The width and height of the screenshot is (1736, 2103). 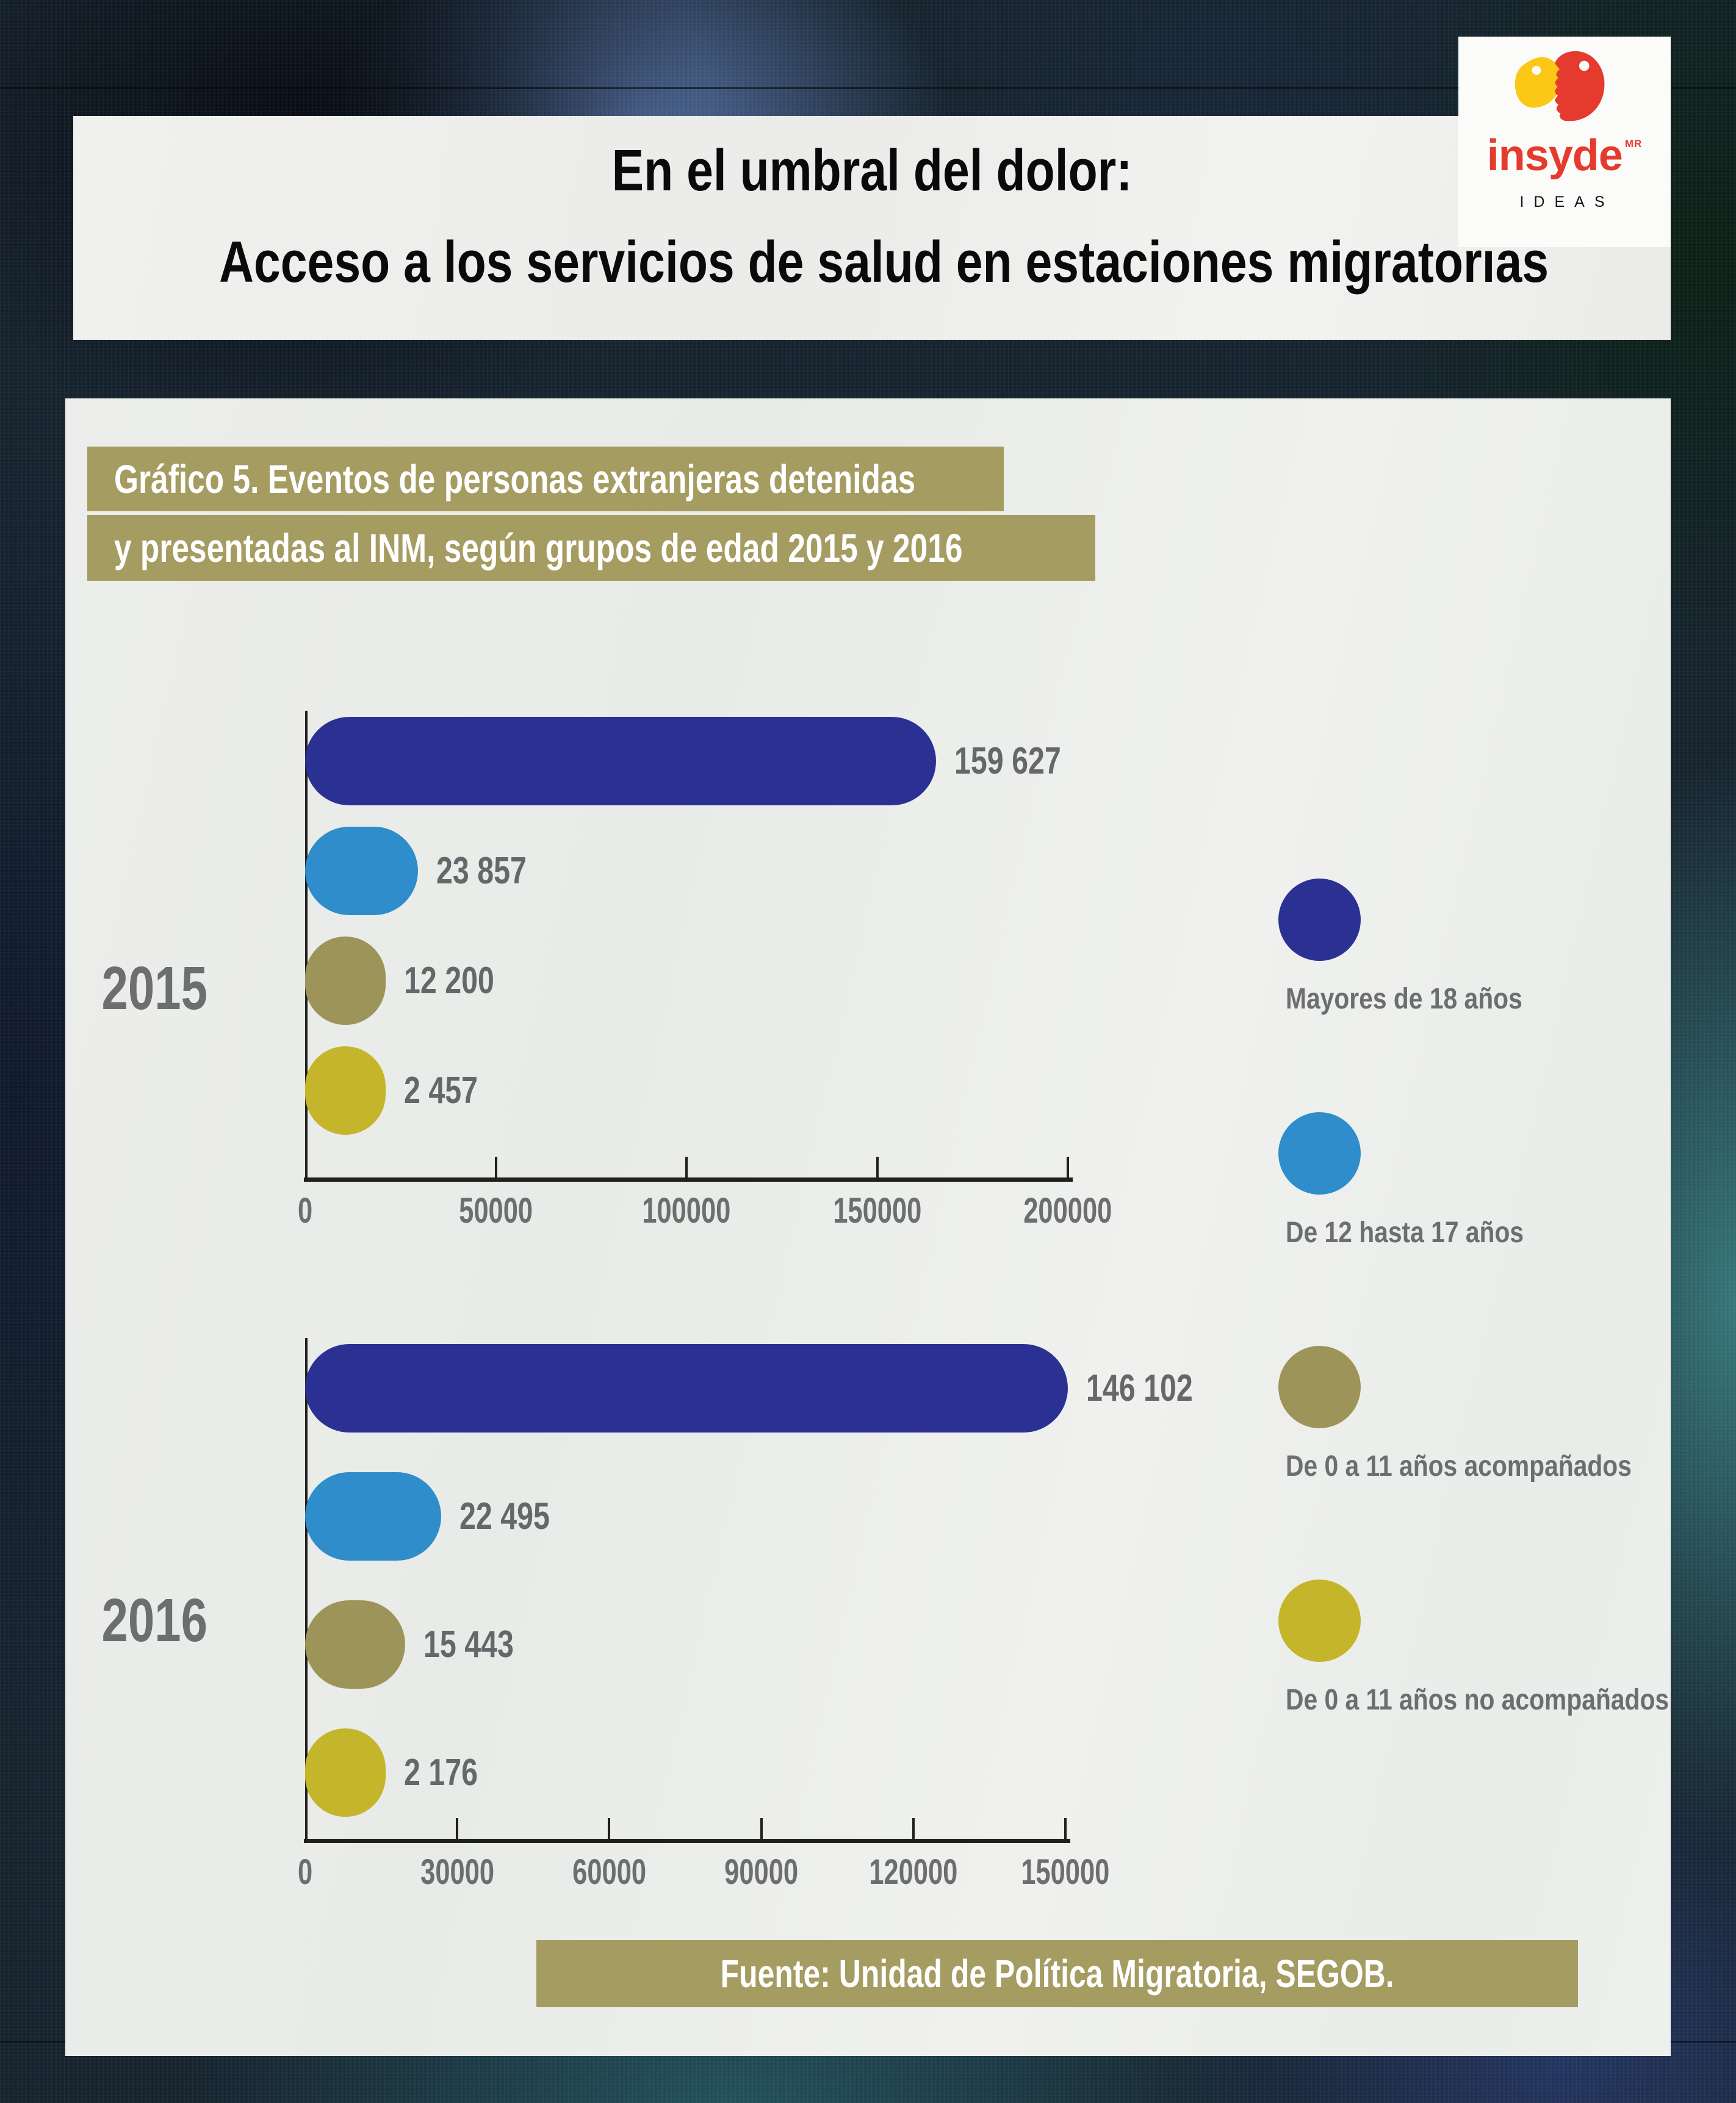 I want to click on legend-label-1: De 12 hasta 17 años, so click(x=1405, y=1233).